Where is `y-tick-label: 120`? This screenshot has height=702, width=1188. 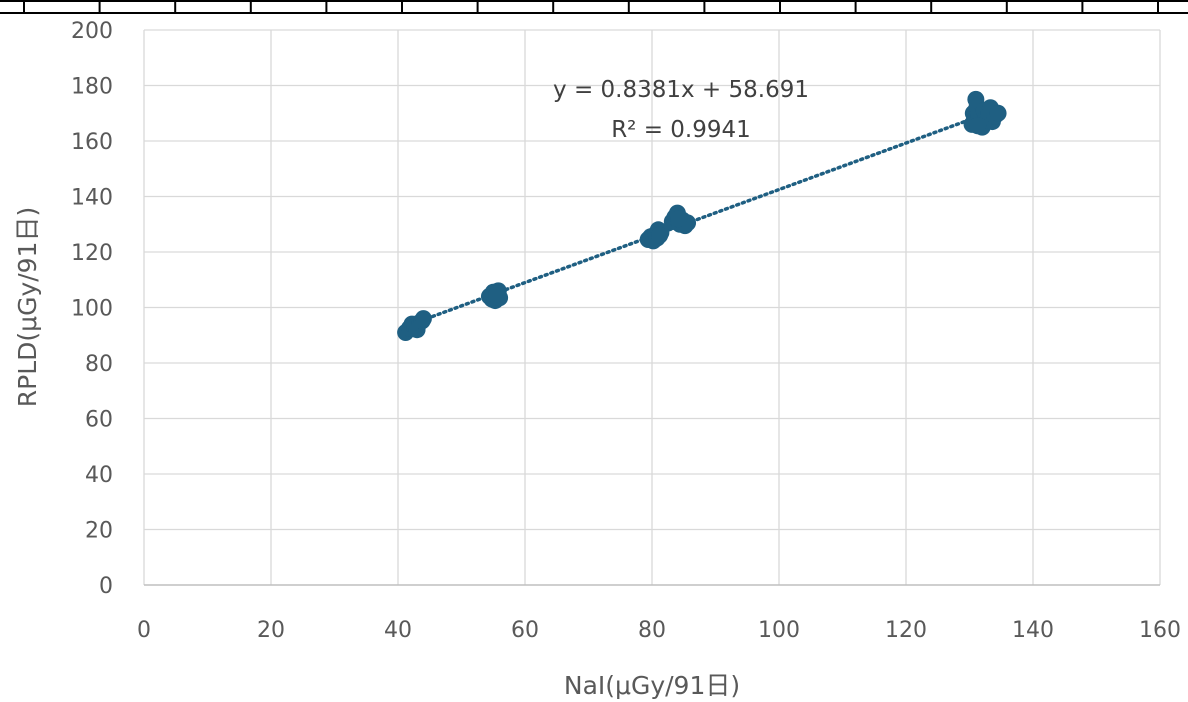
y-tick-label: 120 is located at coordinates (92, 253).